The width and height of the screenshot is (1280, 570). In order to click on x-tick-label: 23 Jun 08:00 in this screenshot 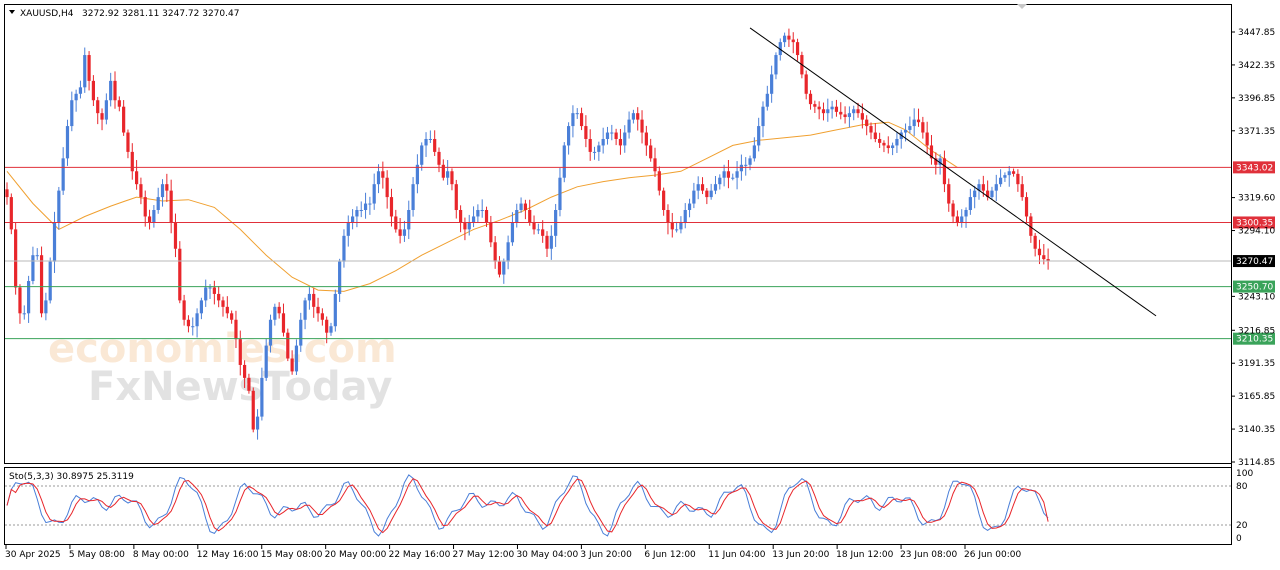, I will do `click(928, 555)`.